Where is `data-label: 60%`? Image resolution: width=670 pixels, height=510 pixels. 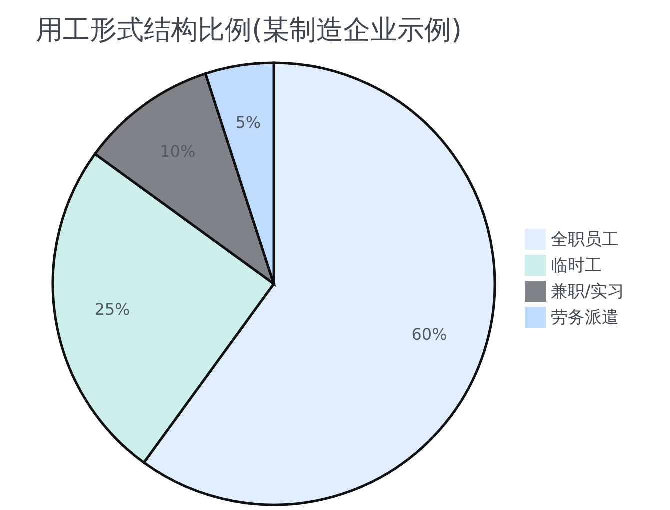 data-label: 60% is located at coordinates (430, 334).